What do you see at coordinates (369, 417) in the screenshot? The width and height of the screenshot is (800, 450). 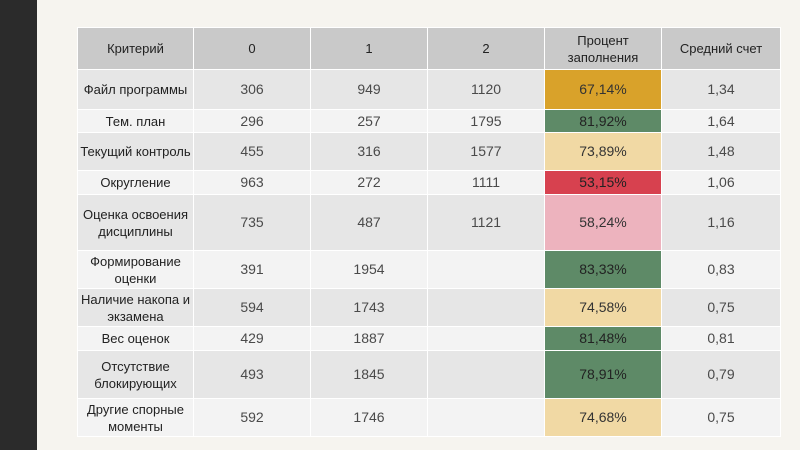 I see `score-1-cell: 1746` at bounding box center [369, 417].